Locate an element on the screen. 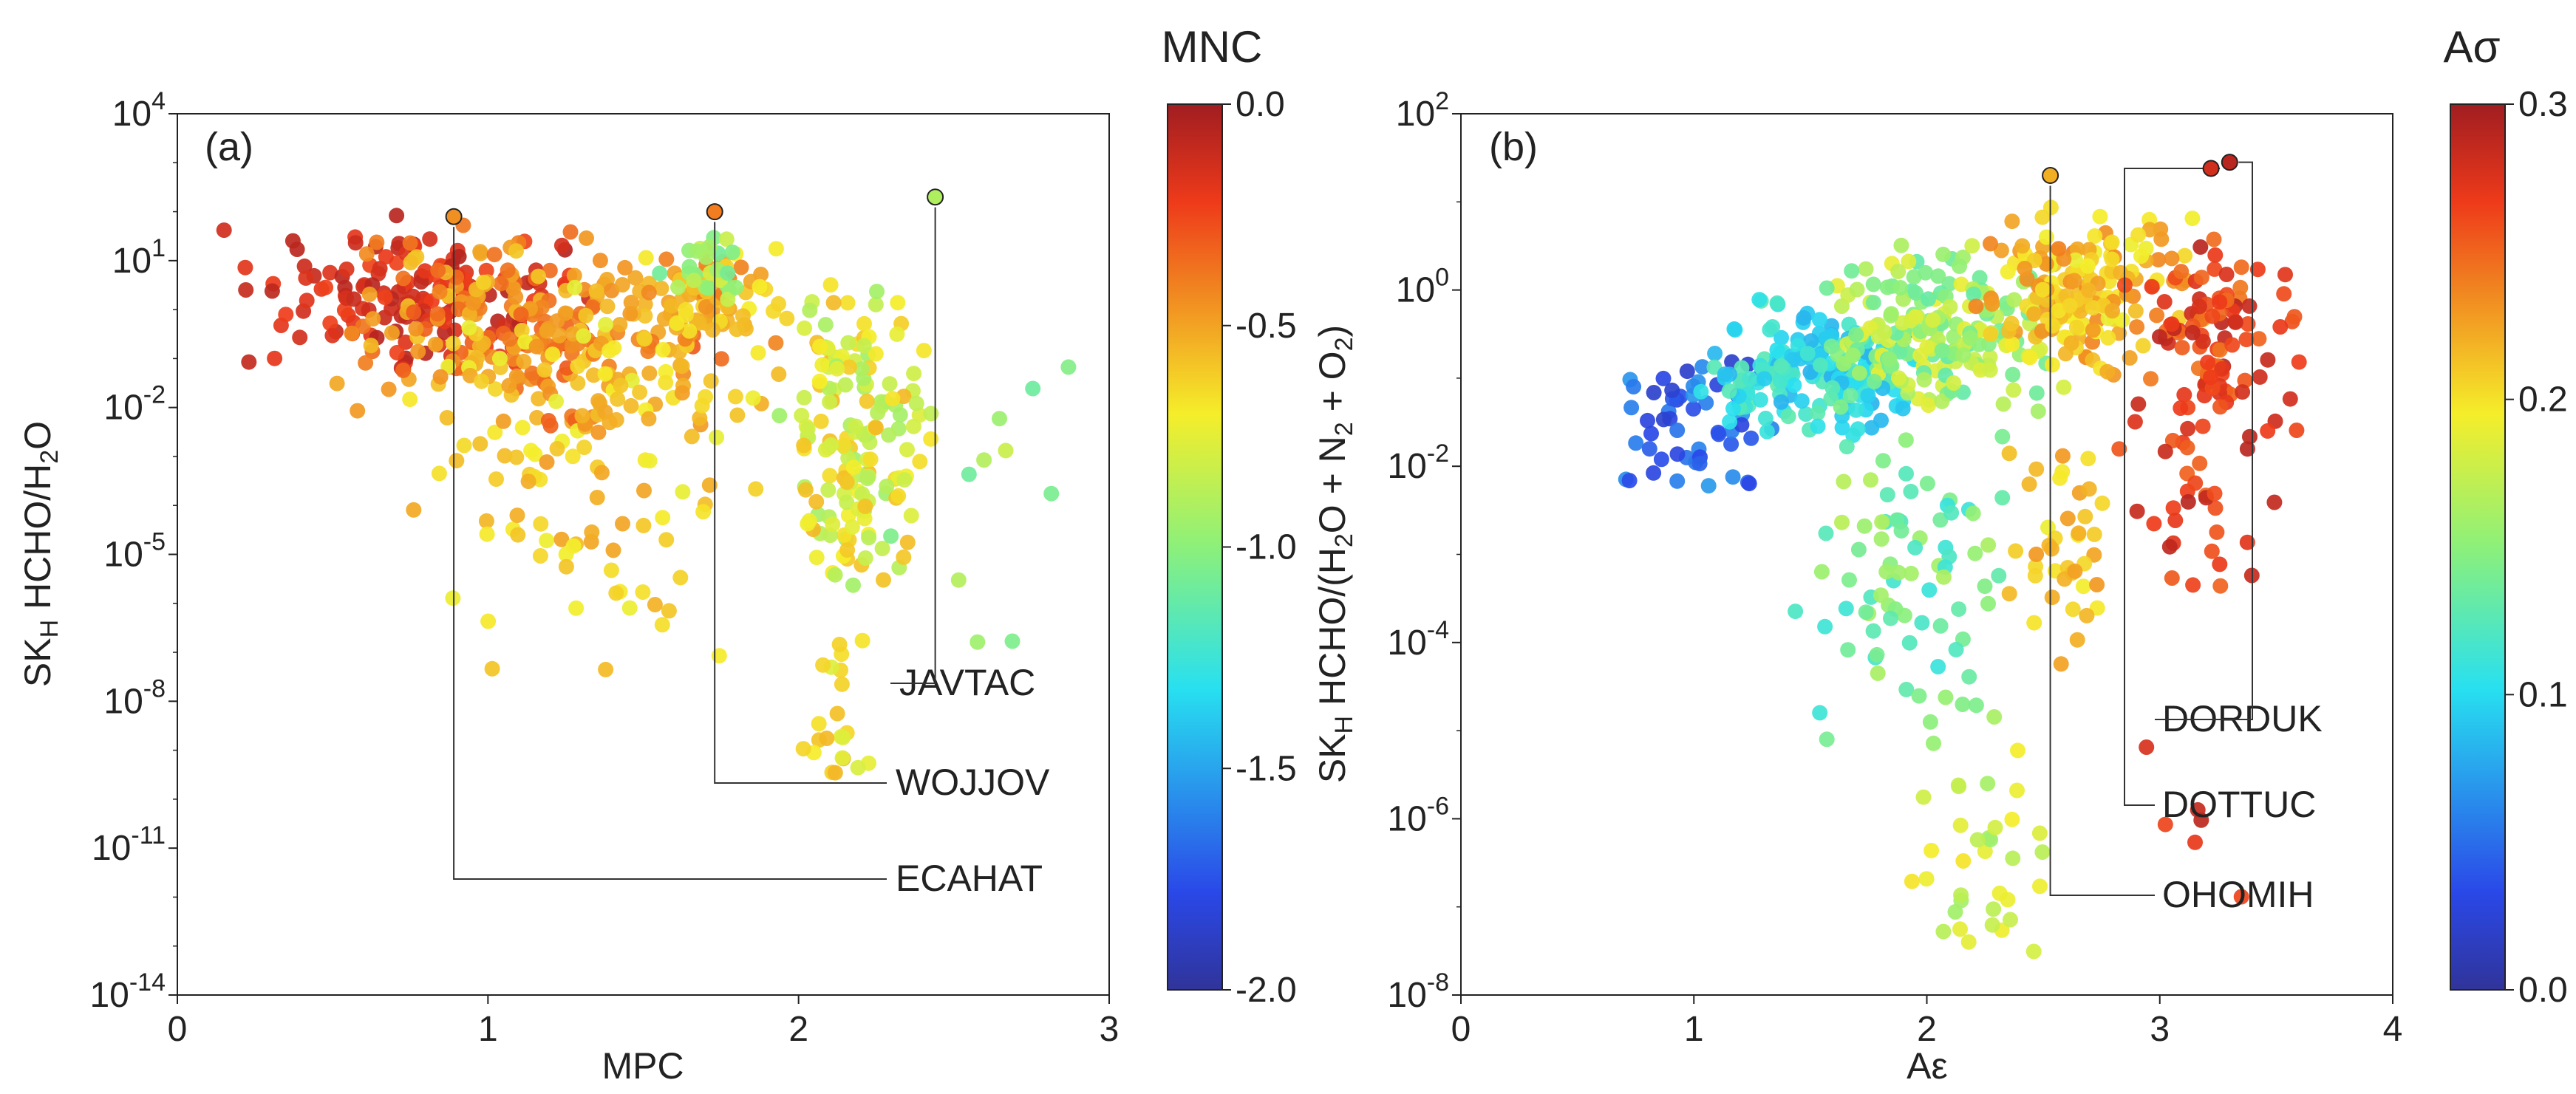 The image size is (2576, 1094). y-tick-label: 10-14 is located at coordinates (127, 992).